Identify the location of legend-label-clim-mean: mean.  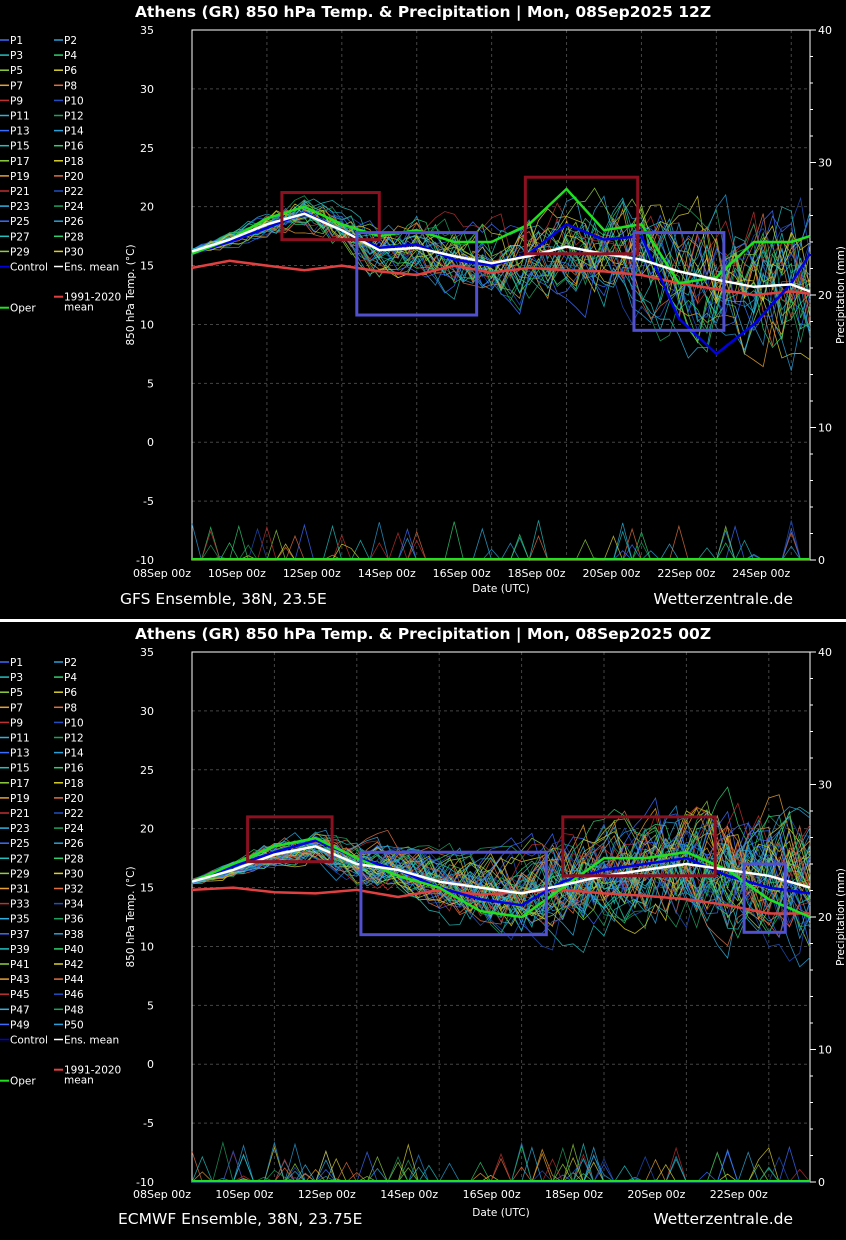
(79, 1081).